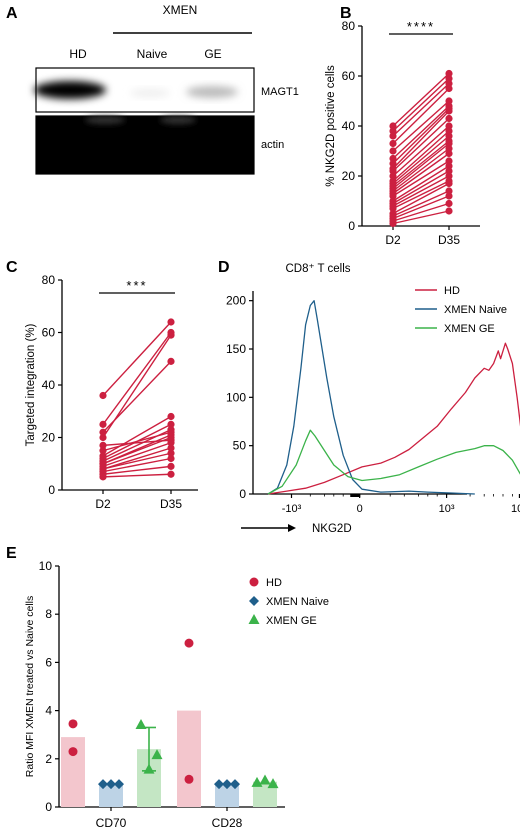 Image resolution: width=520 pixels, height=840 pixels. I want to click on blot-actin, so click(145, 145).